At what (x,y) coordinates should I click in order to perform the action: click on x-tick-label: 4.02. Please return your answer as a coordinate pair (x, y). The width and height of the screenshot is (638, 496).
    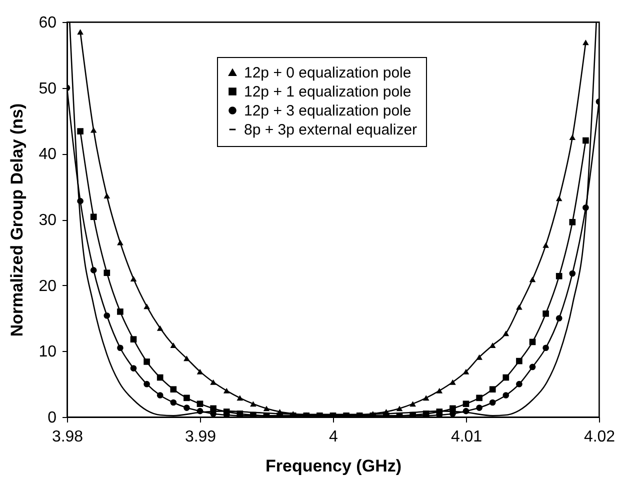
    Looking at the image, I should click on (600, 437).